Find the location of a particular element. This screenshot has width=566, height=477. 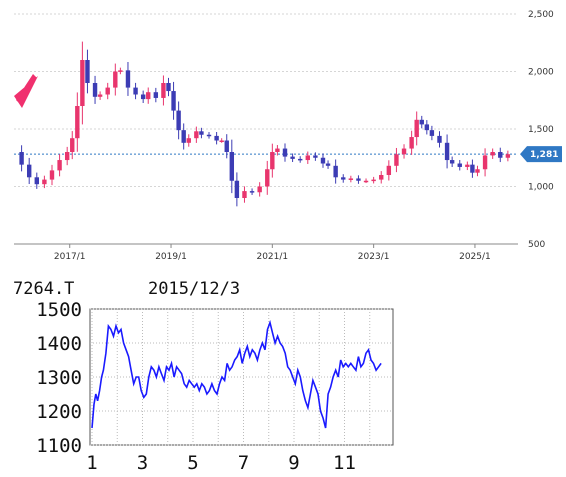

date-axis: 2017/1 2019/1 2021/1 2023/1 2025/1 is located at coordinates (272, 253).